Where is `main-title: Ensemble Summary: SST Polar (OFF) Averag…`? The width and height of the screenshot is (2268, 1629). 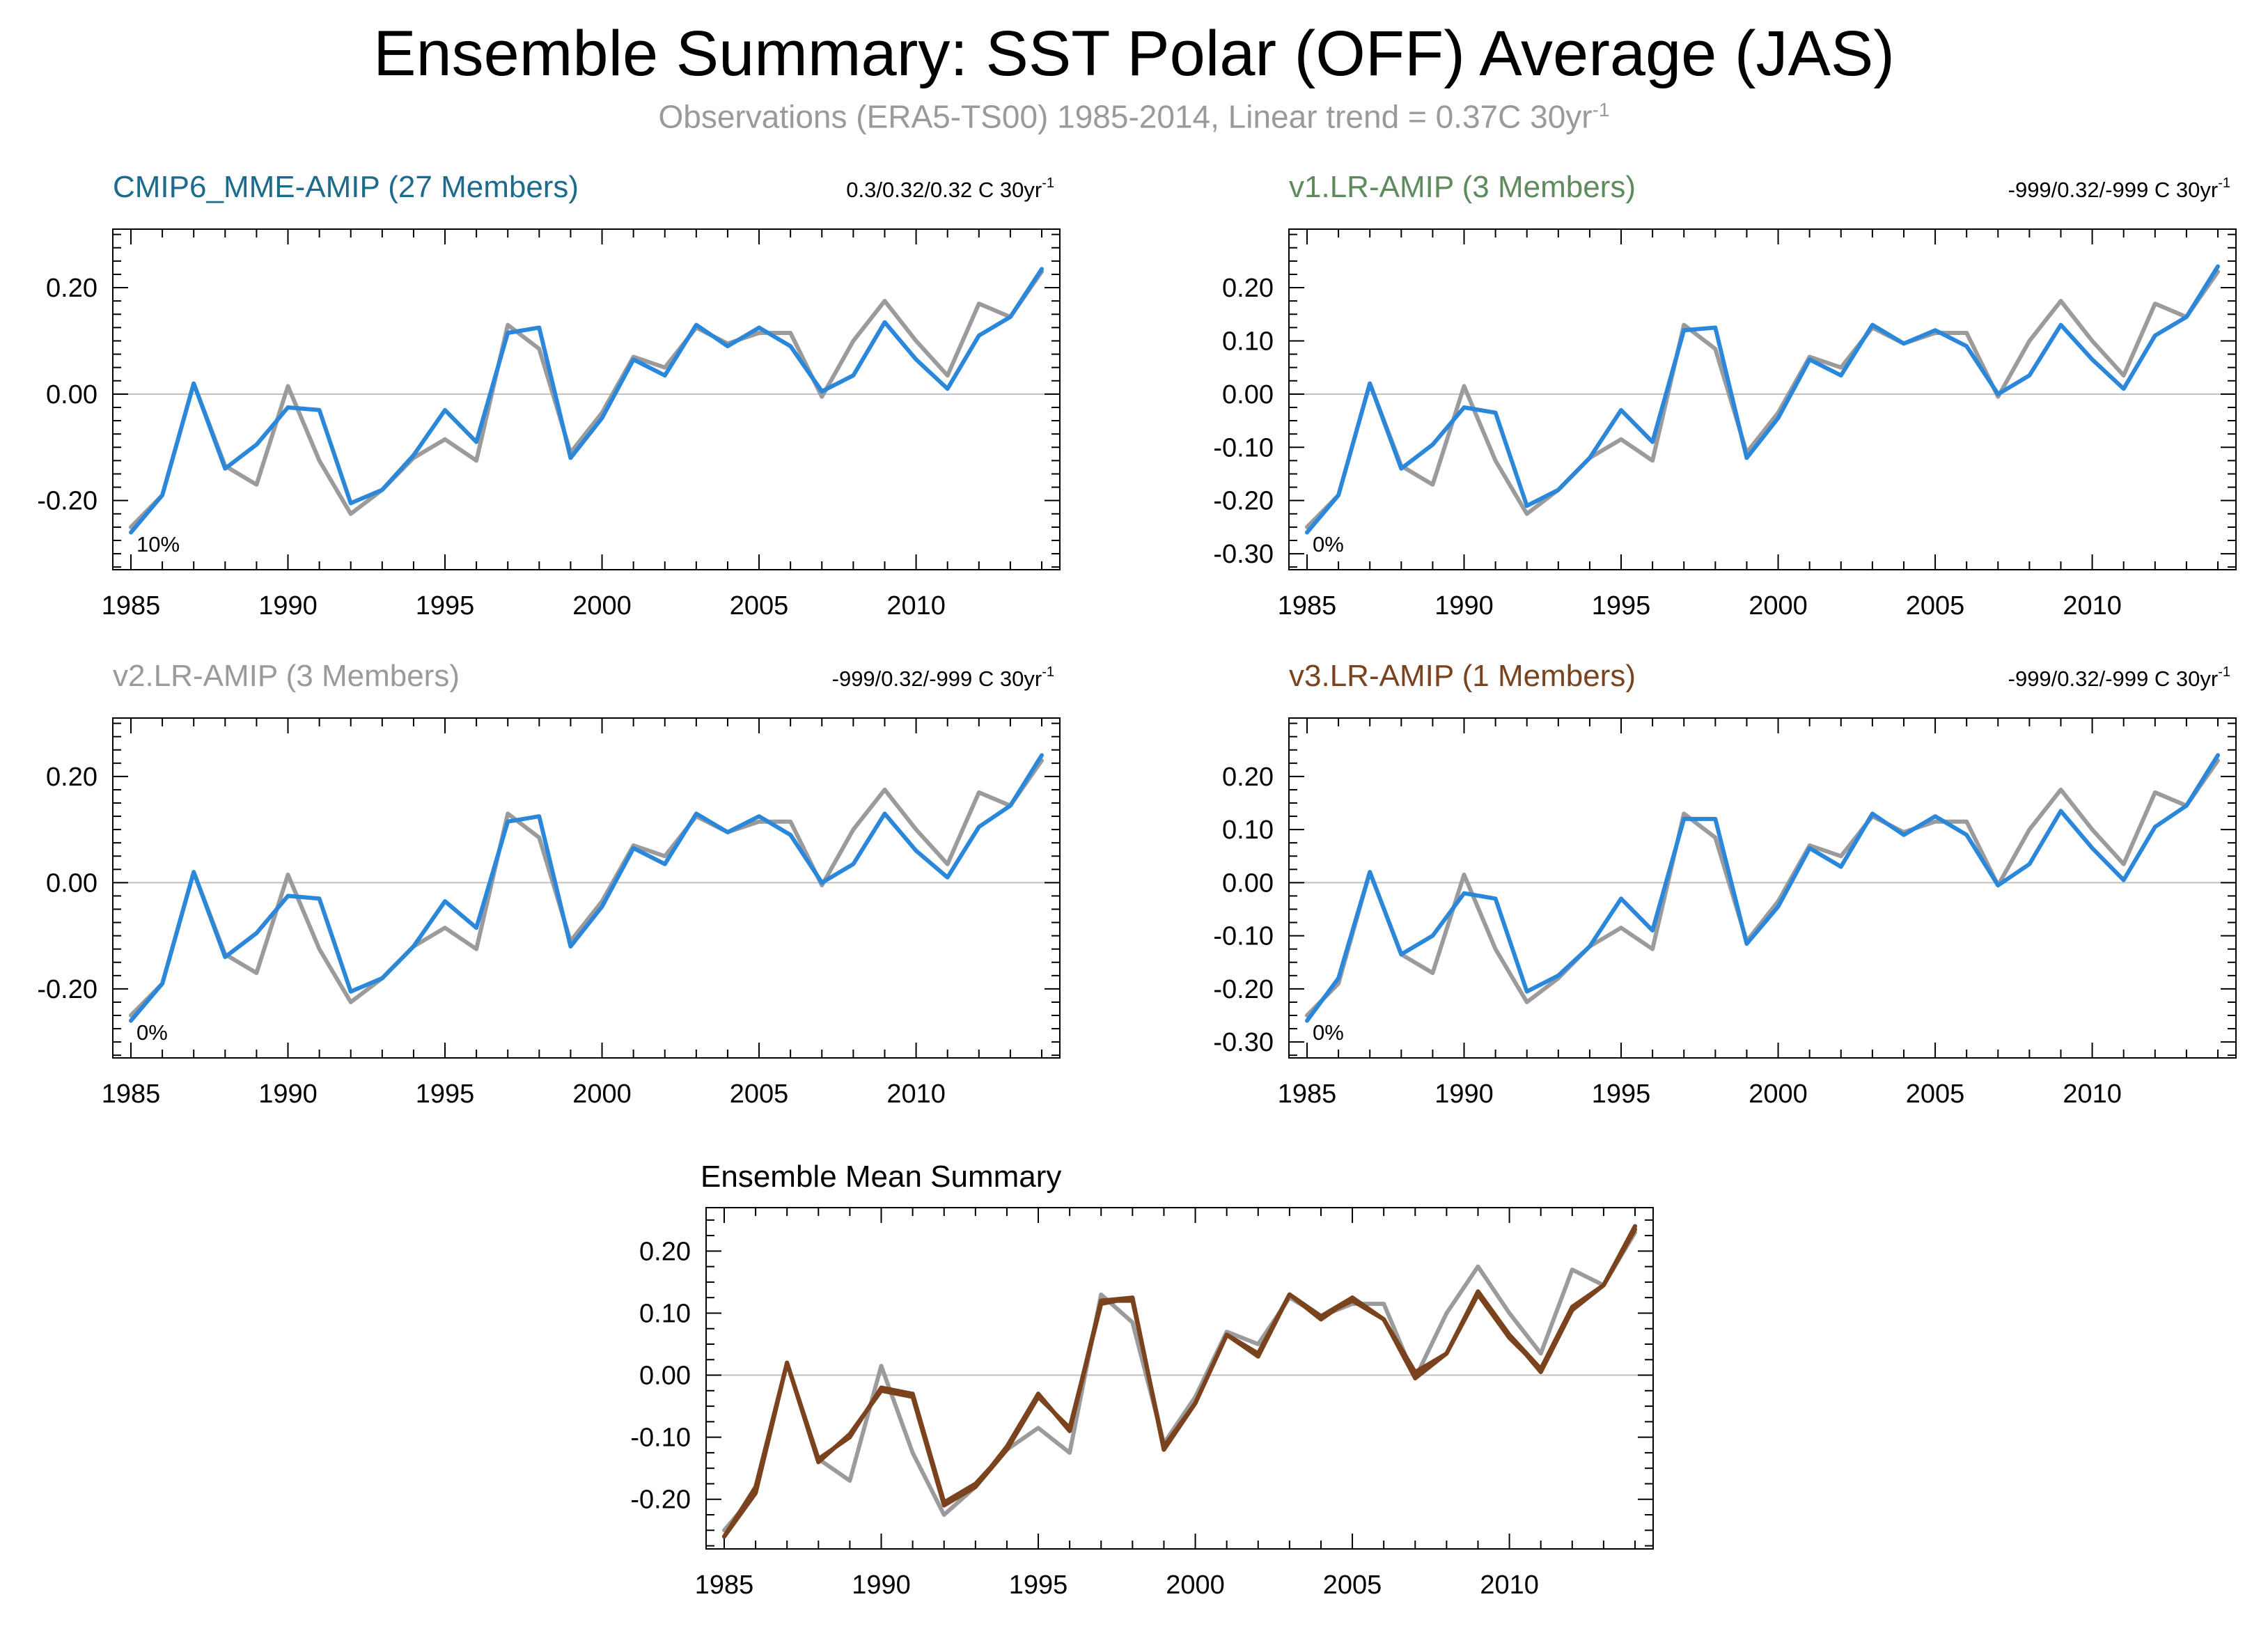
main-title: Ensemble Summary: SST Polar (OFF) Averag… is located at coordinates (1134, 53).